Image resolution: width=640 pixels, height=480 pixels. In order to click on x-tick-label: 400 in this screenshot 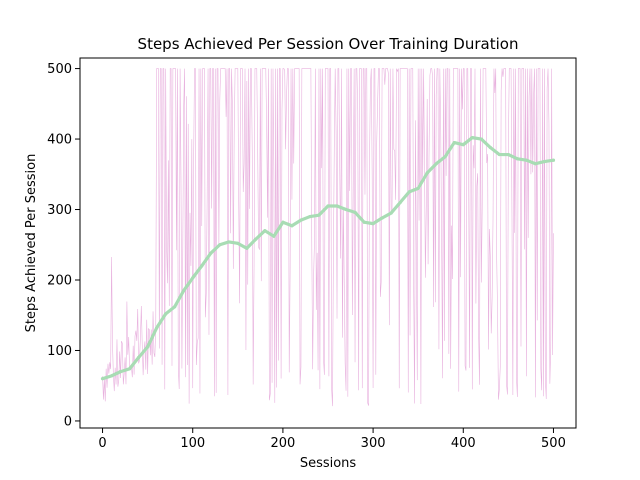, I will do `click(463, 443)`.